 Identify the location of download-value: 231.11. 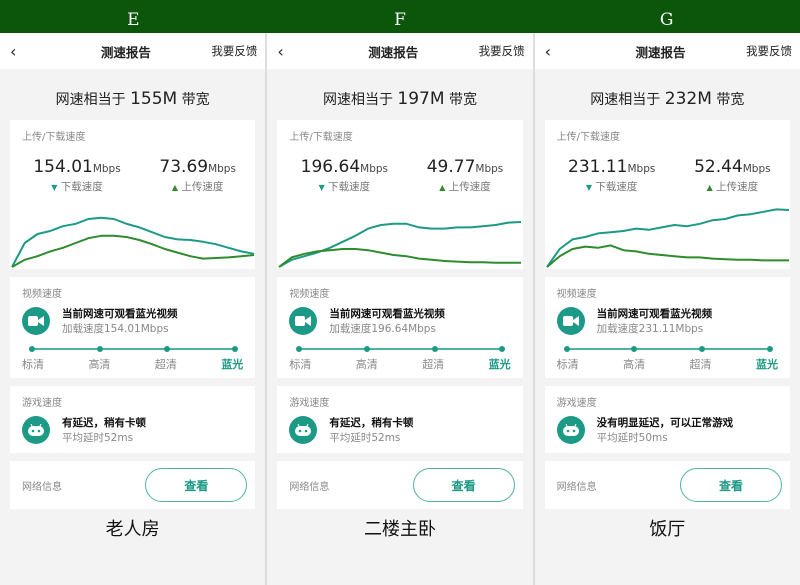
(598, 167).